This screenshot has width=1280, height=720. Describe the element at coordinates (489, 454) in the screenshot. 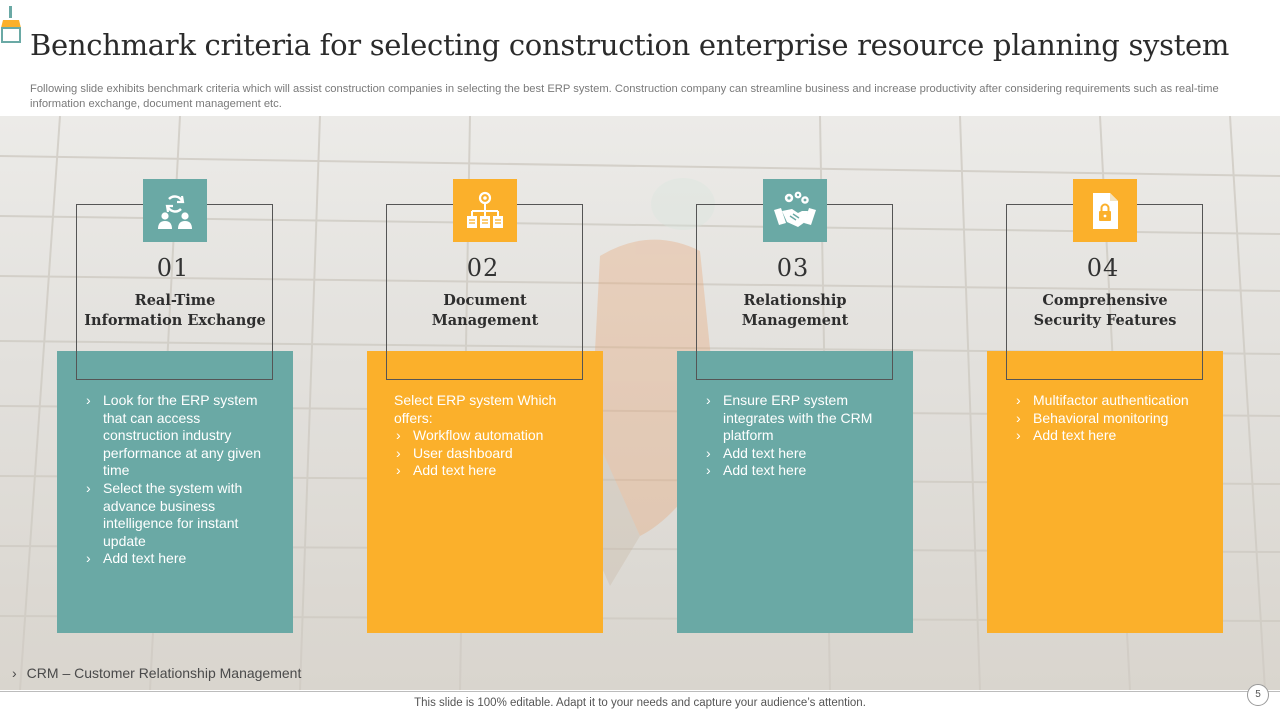

I see `list-item: User dashboard` at that location.